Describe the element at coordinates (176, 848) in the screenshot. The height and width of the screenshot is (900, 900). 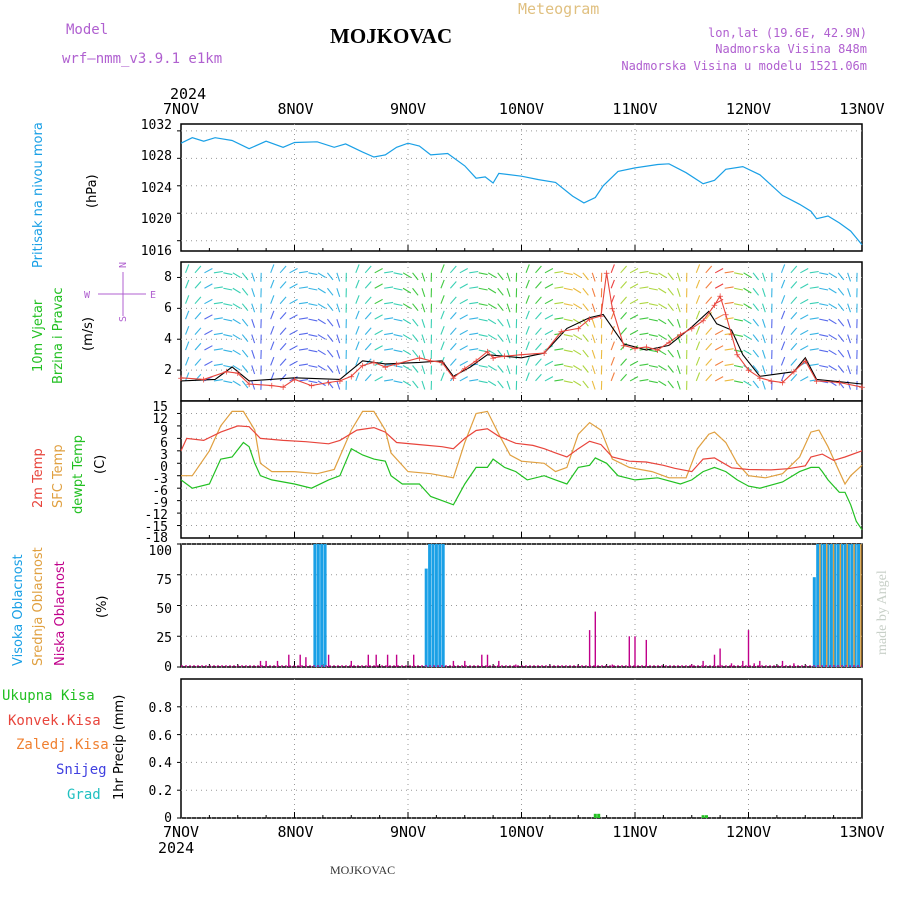
I see `year-bottom: 2024` at that location.